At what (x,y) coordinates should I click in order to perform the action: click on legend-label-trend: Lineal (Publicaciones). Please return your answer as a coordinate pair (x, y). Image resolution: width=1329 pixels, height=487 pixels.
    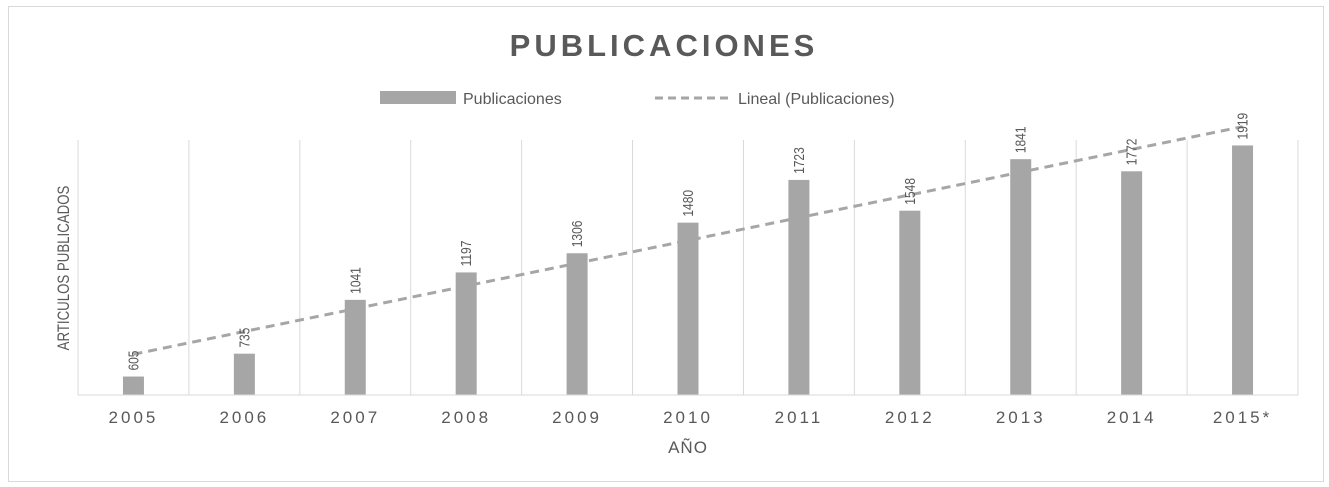
    Looking at the image, I should click on (816, 99).